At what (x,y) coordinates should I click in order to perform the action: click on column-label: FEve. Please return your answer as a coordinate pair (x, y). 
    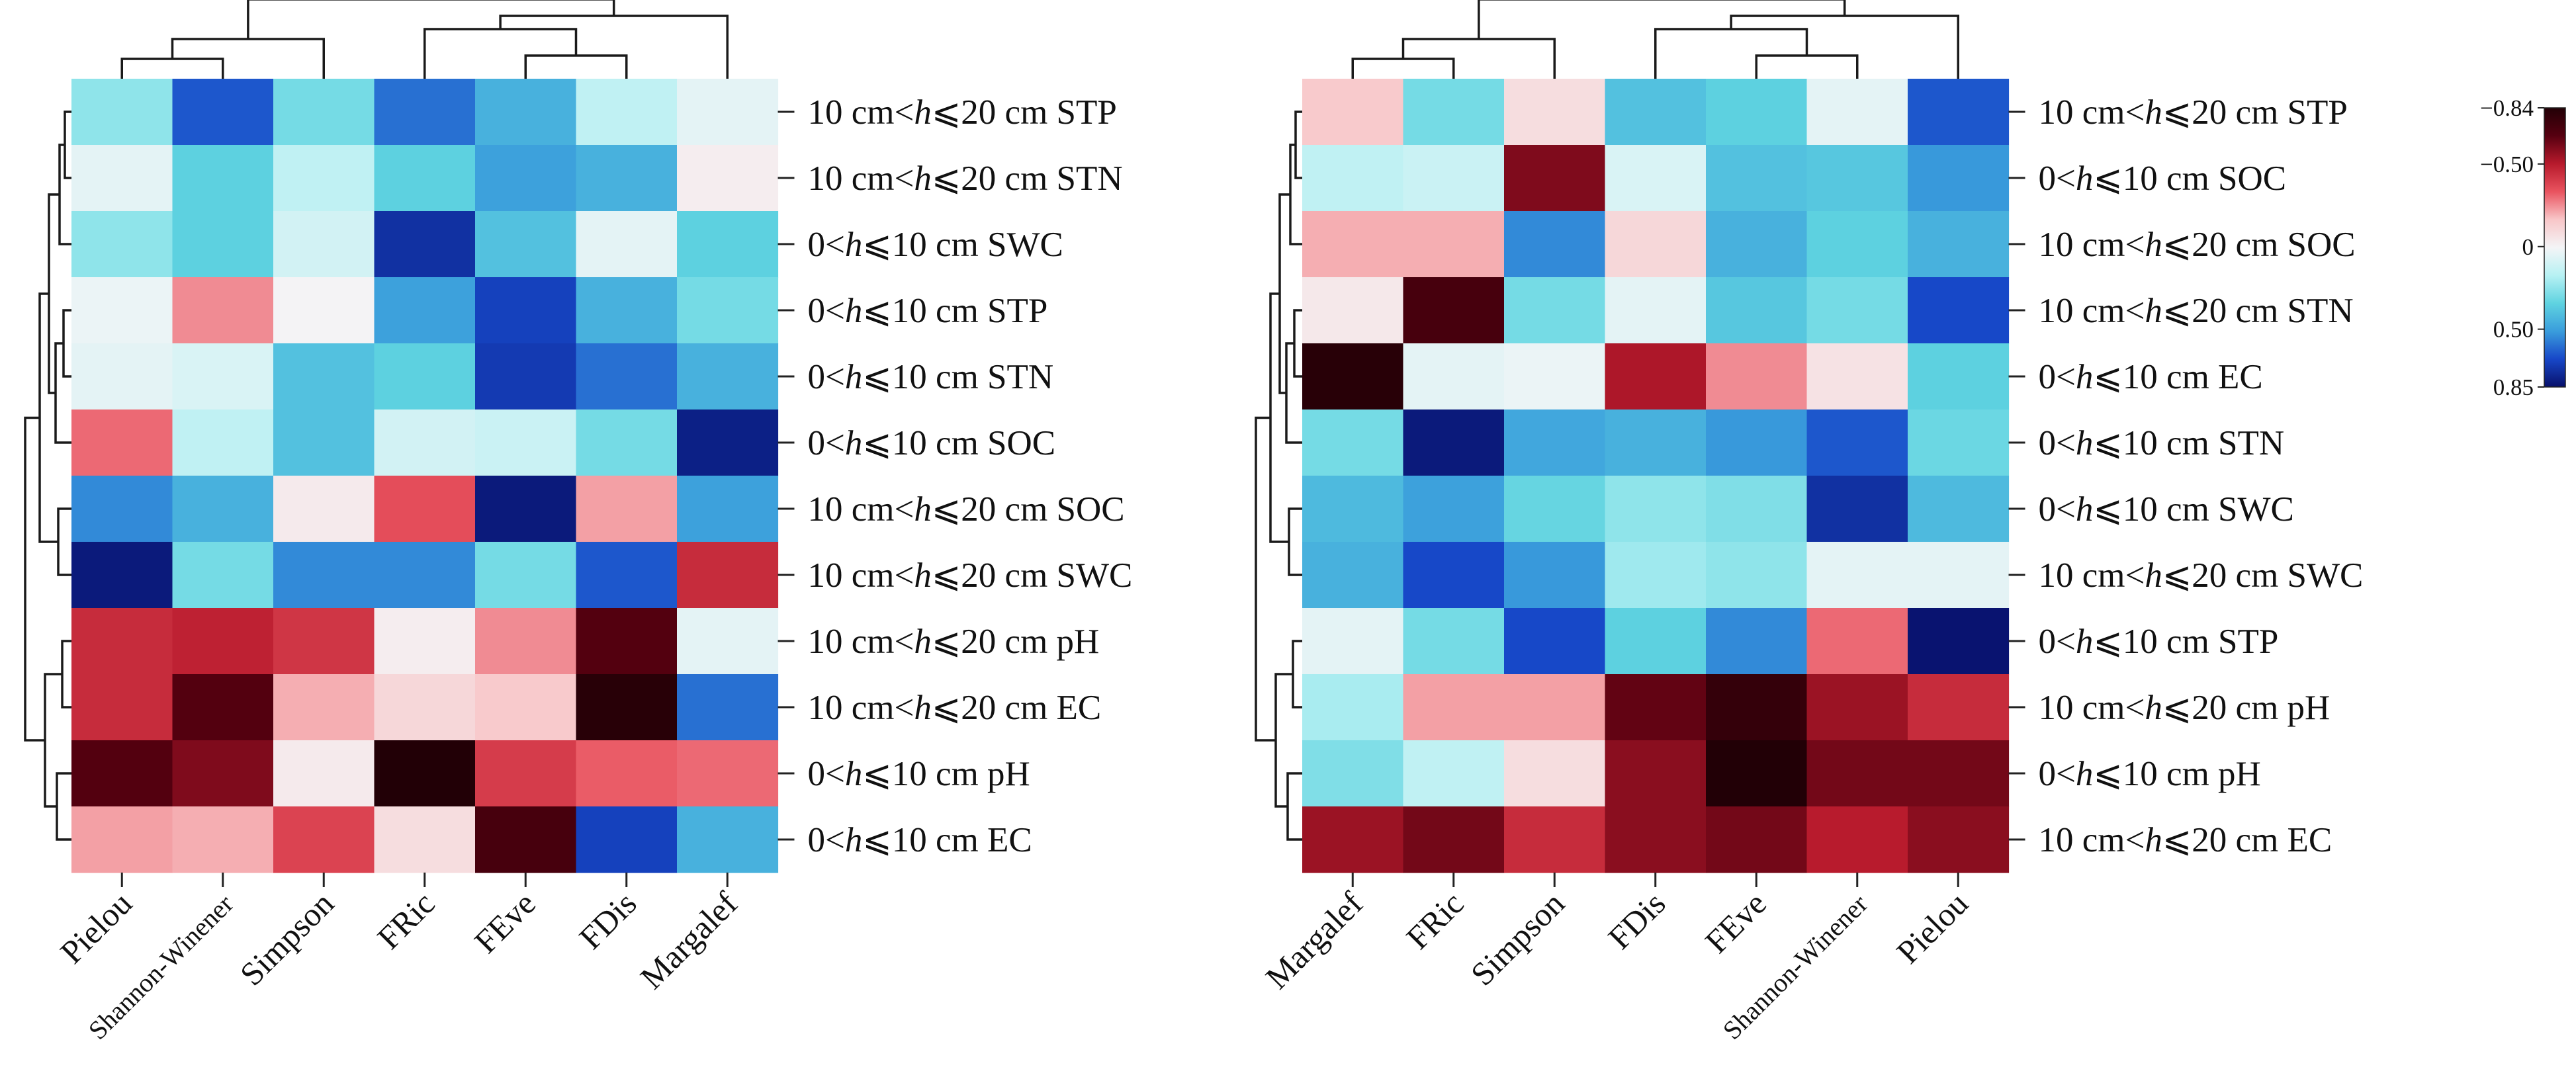
    Looking at the image, I should click on (1735, 922).